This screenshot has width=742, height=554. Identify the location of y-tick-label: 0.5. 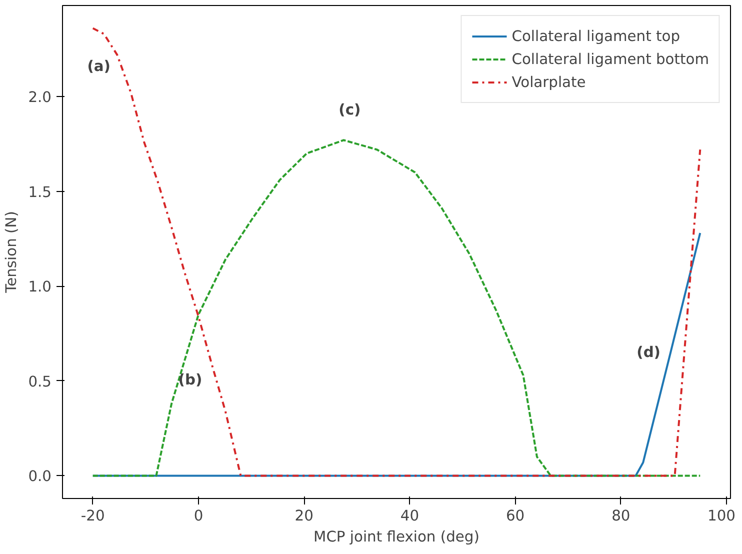
(40, 381).